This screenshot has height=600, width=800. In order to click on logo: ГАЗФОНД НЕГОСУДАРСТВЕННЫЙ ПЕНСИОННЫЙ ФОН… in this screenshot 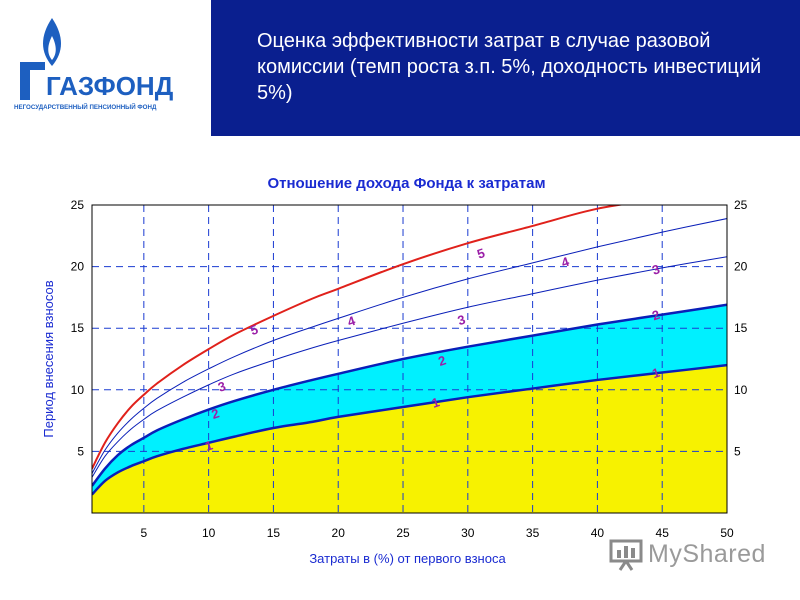, I will do `click(105, 68)`.